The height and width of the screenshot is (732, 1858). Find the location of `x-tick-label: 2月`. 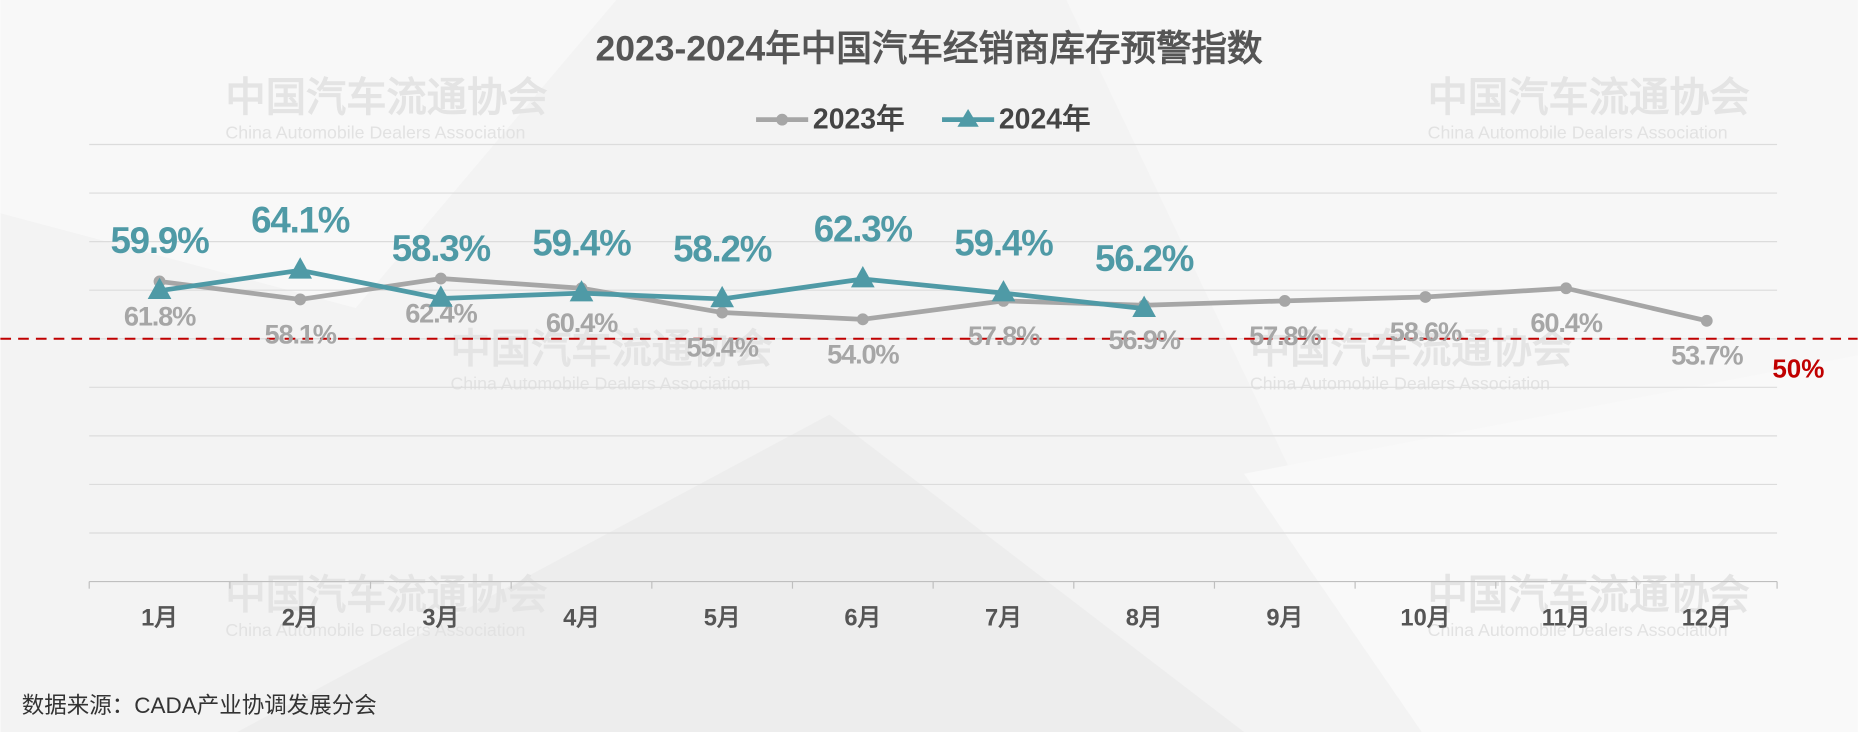

x-tick-label: 2月 is located at coordinates (300, 619).